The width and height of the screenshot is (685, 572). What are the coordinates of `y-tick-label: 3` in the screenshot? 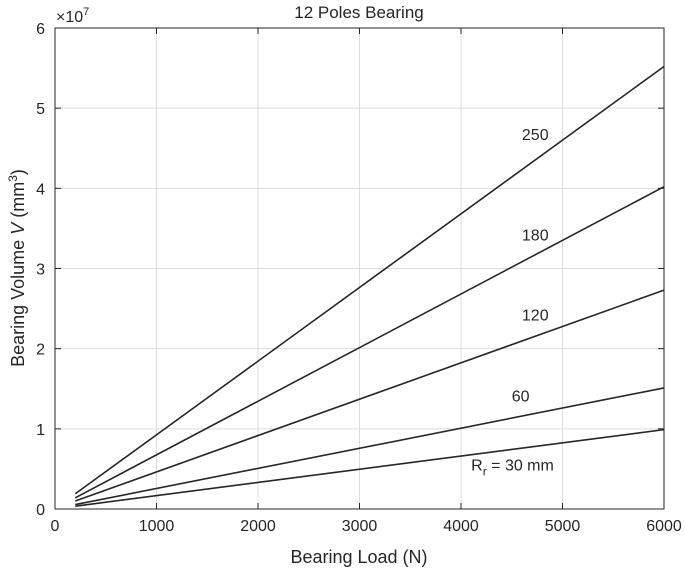 It's located at (40, 270).